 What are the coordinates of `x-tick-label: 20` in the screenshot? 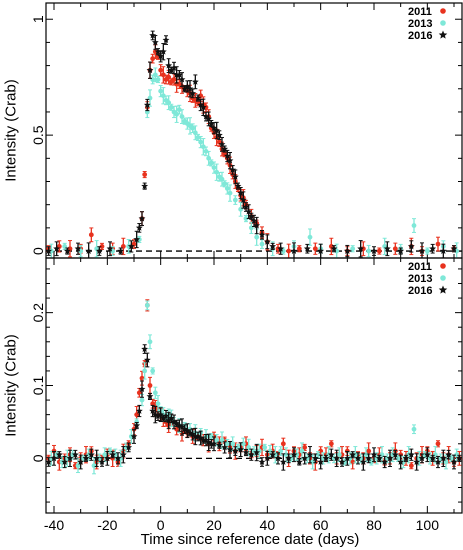 It's located at (214, 525).